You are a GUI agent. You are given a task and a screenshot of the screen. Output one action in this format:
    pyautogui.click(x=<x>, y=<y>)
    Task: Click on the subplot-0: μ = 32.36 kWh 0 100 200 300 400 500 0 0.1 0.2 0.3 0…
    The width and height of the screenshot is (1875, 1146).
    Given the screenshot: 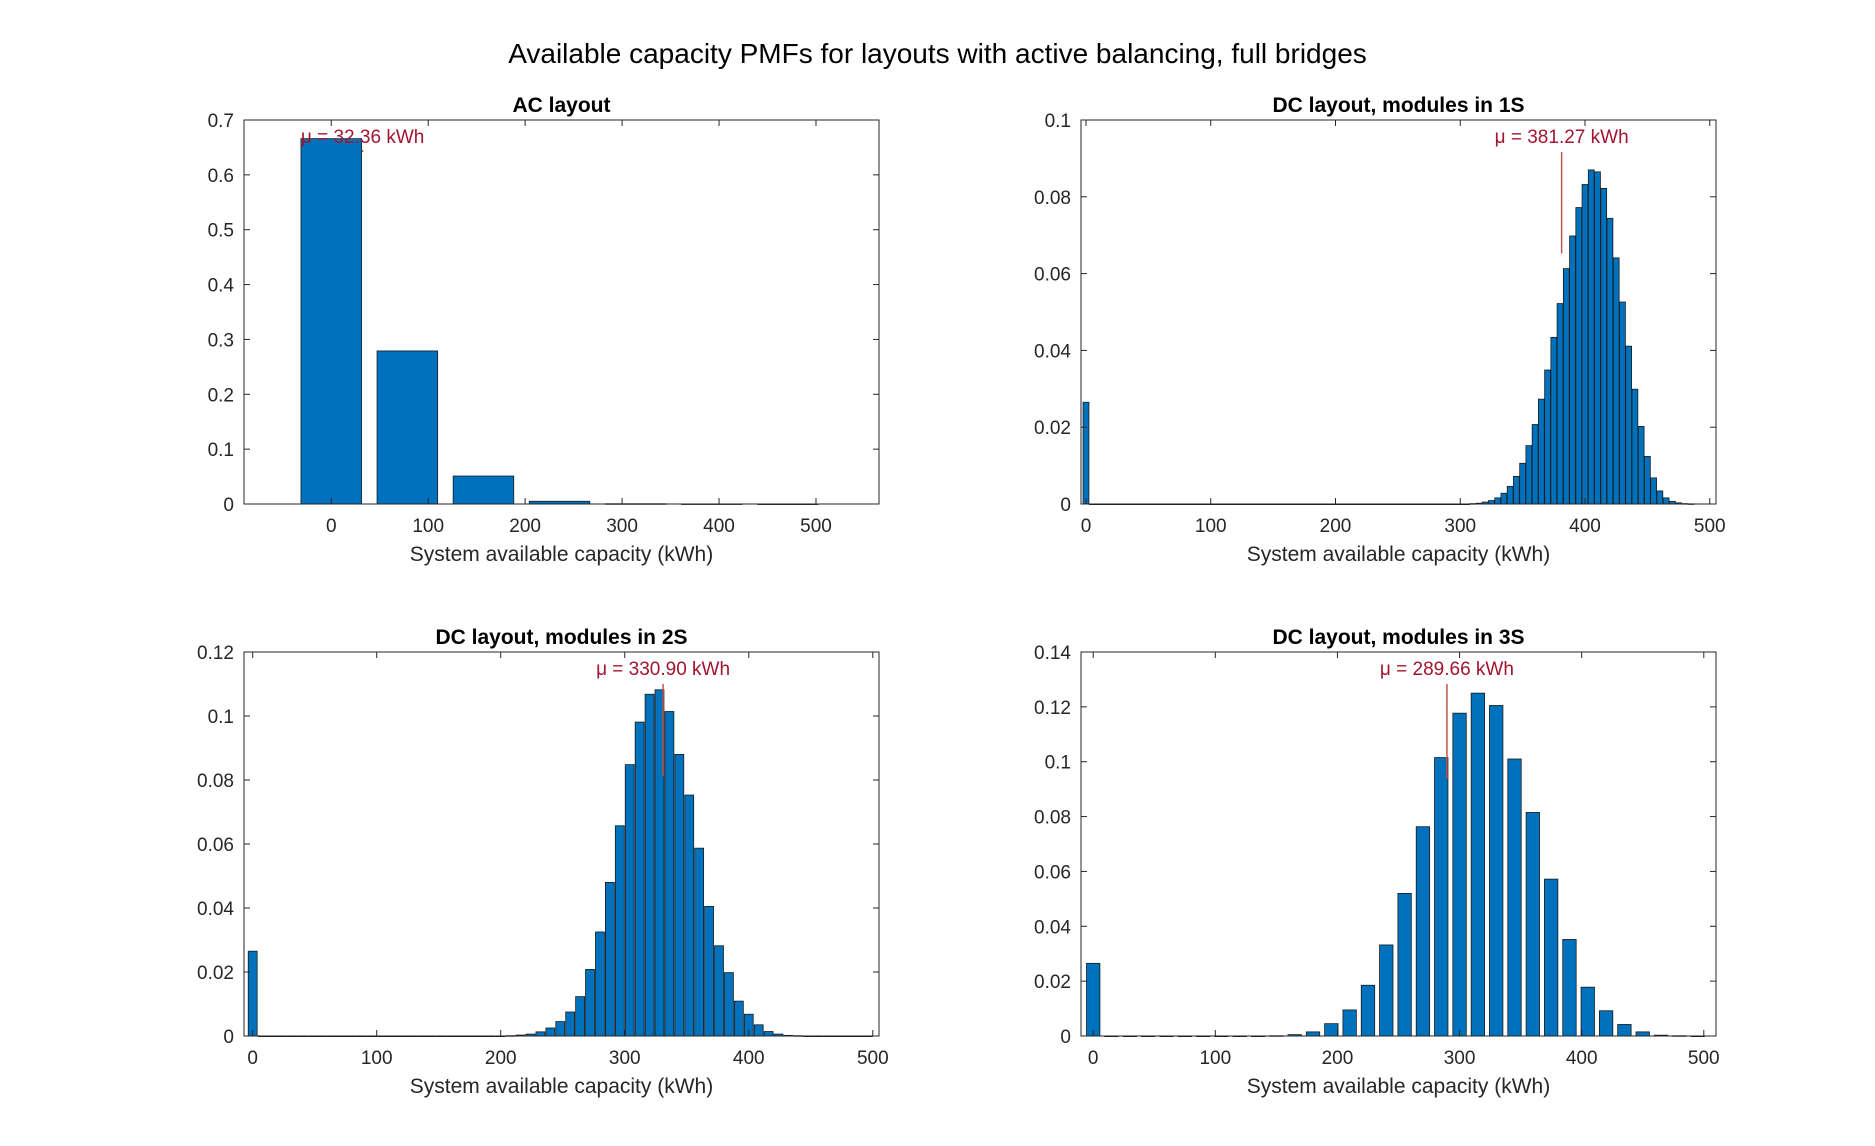 What is the action you would take?
    pyautogui.click(x=544, y=330)
    